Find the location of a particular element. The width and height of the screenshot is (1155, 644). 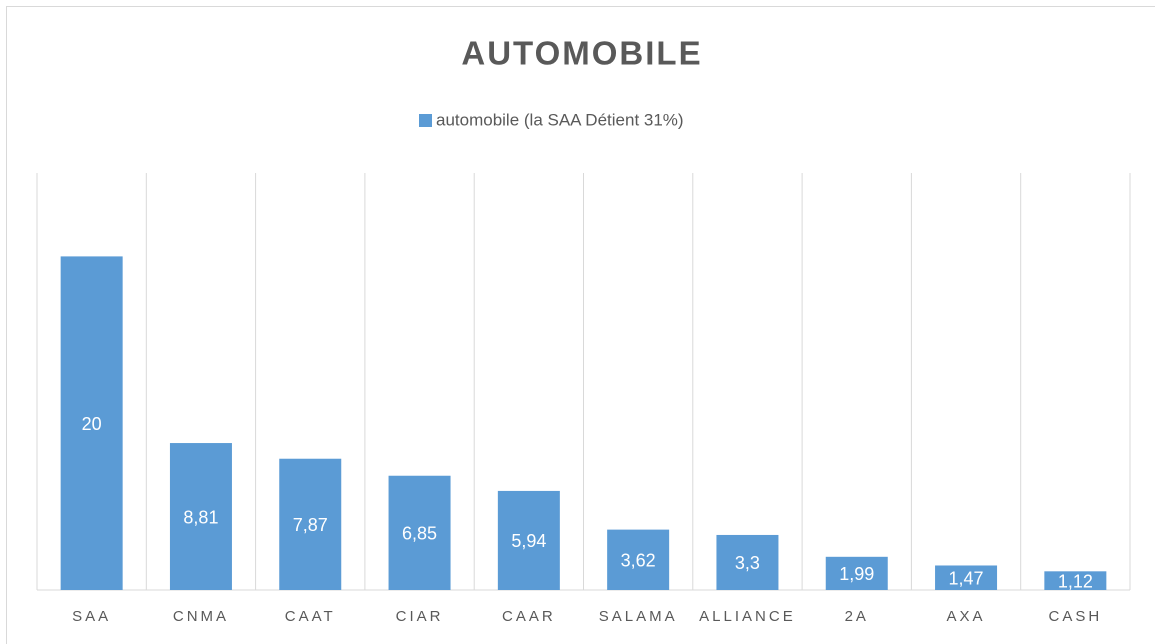

data-label: 8,81 is located at coordinates (200, 517).